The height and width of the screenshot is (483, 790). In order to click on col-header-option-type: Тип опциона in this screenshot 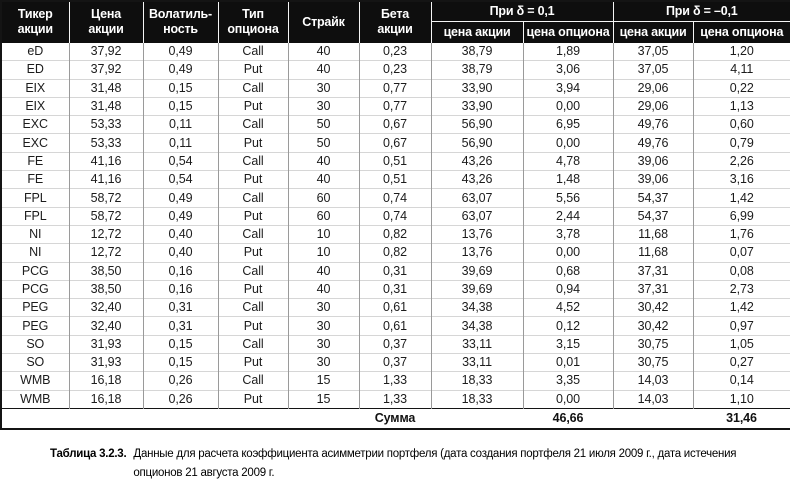, I will do `click(252, 22)`.